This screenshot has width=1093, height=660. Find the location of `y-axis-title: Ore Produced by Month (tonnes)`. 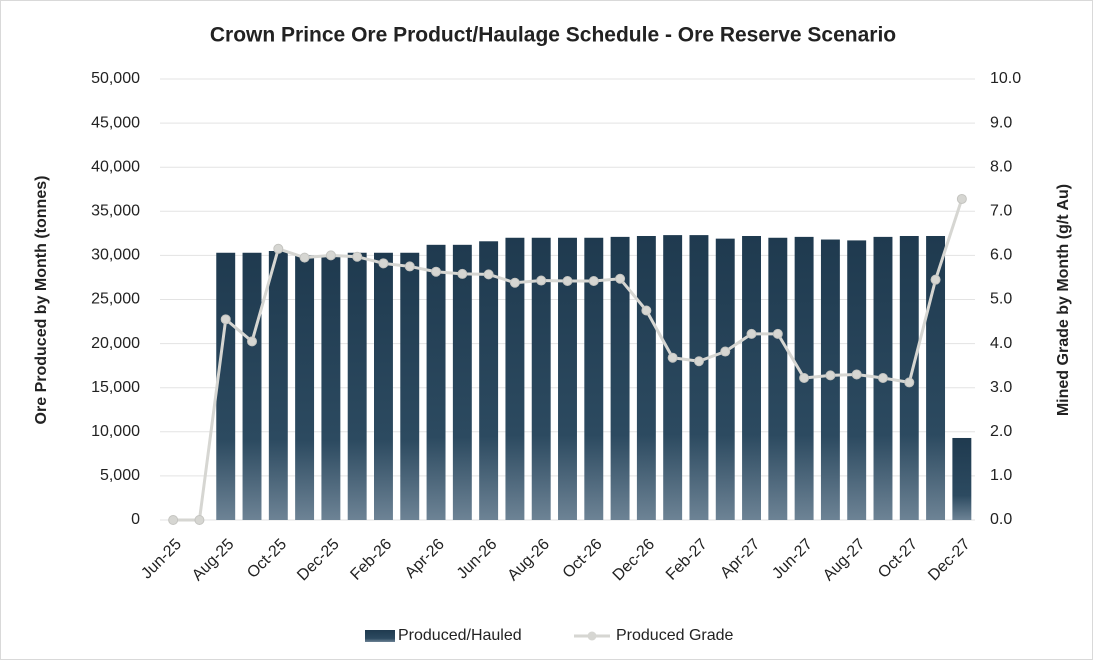

y-axis-title: Ore Produced by Month (tonnes) is located at coordinates (41, 300).